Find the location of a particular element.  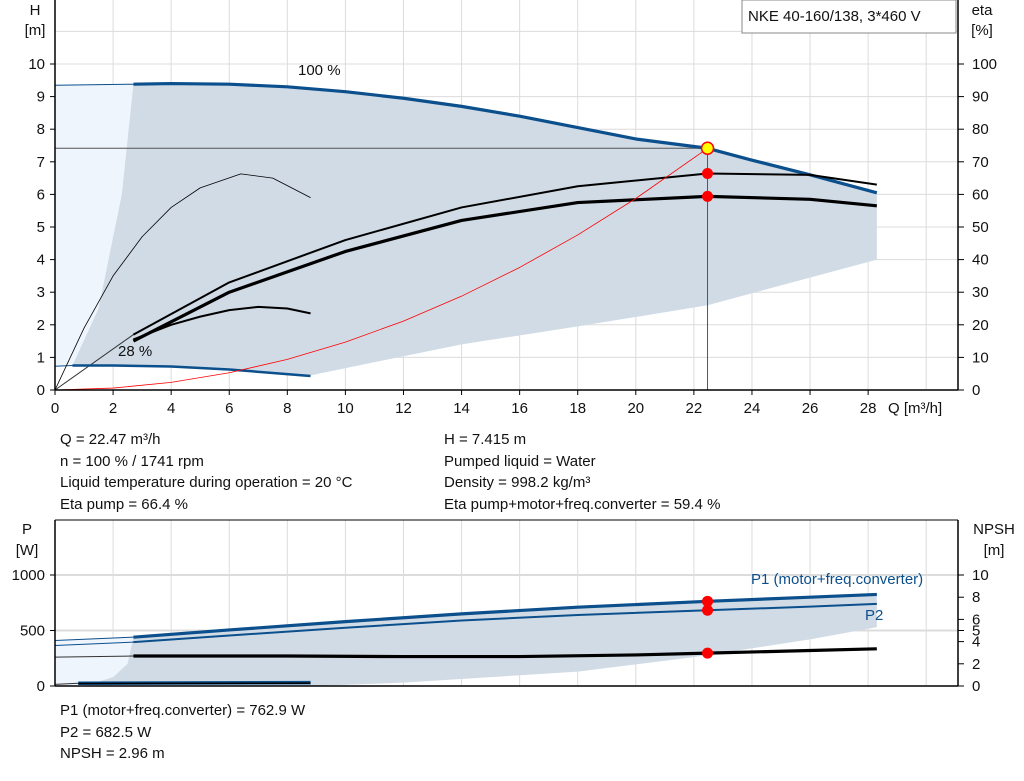

x-tick-label: 16 is located at coordinates (519, 408).